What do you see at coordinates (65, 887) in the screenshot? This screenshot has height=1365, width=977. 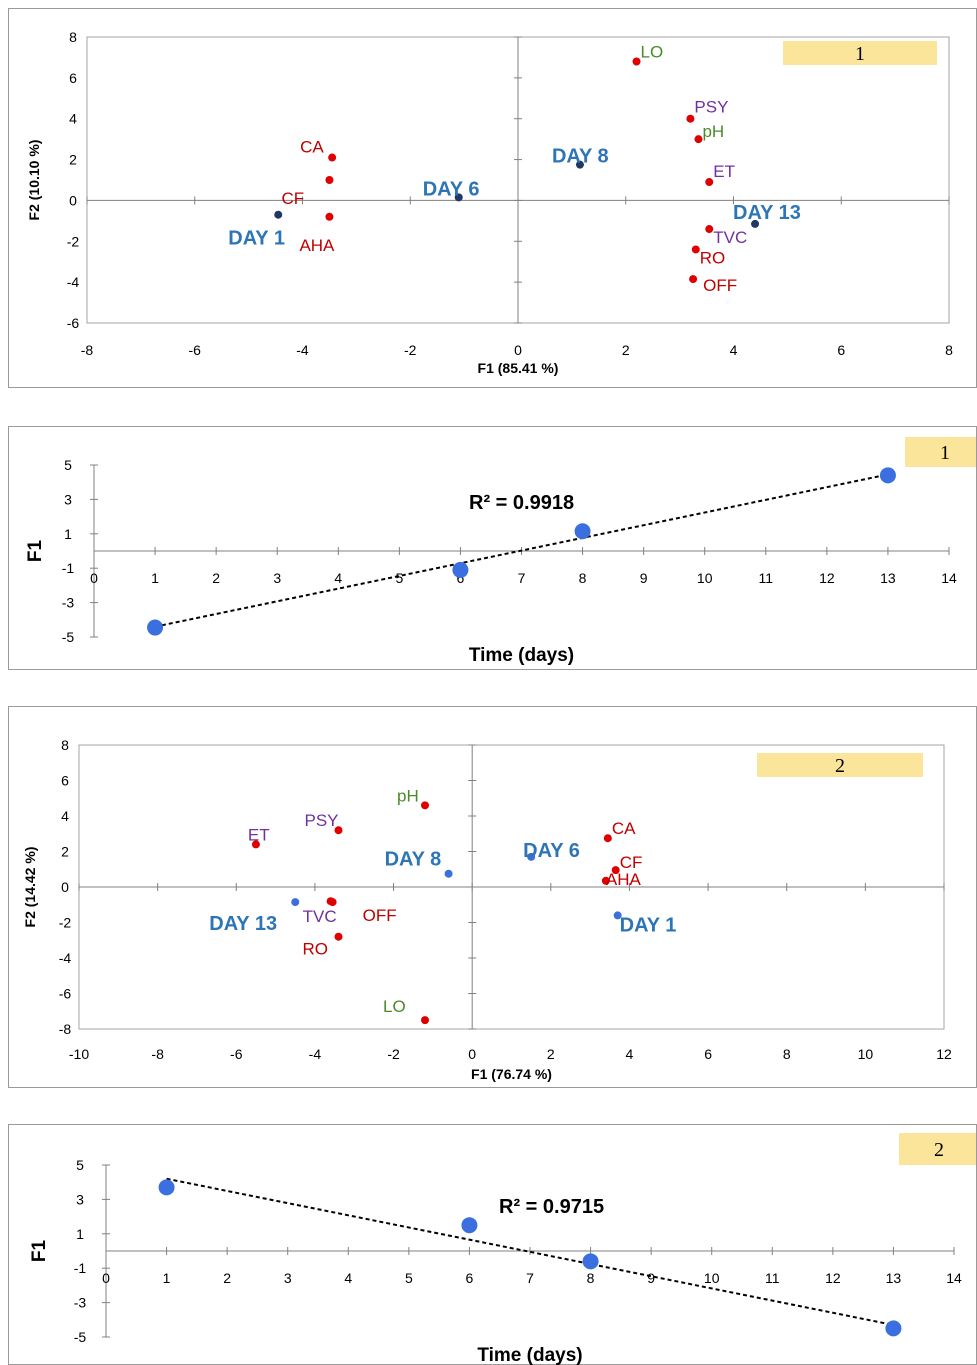 I see `y-tick-label: 0` at bounding box center [65, 887].